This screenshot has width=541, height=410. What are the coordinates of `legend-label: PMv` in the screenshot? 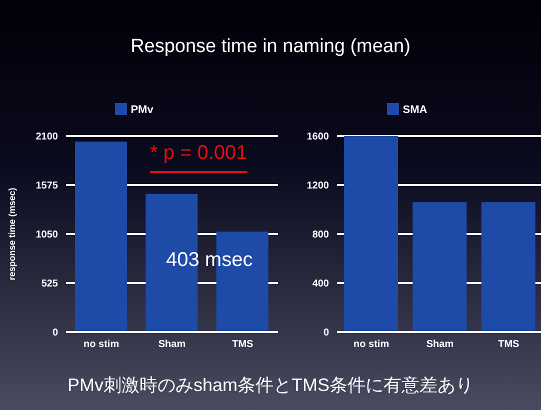 It's located at (142, 110).